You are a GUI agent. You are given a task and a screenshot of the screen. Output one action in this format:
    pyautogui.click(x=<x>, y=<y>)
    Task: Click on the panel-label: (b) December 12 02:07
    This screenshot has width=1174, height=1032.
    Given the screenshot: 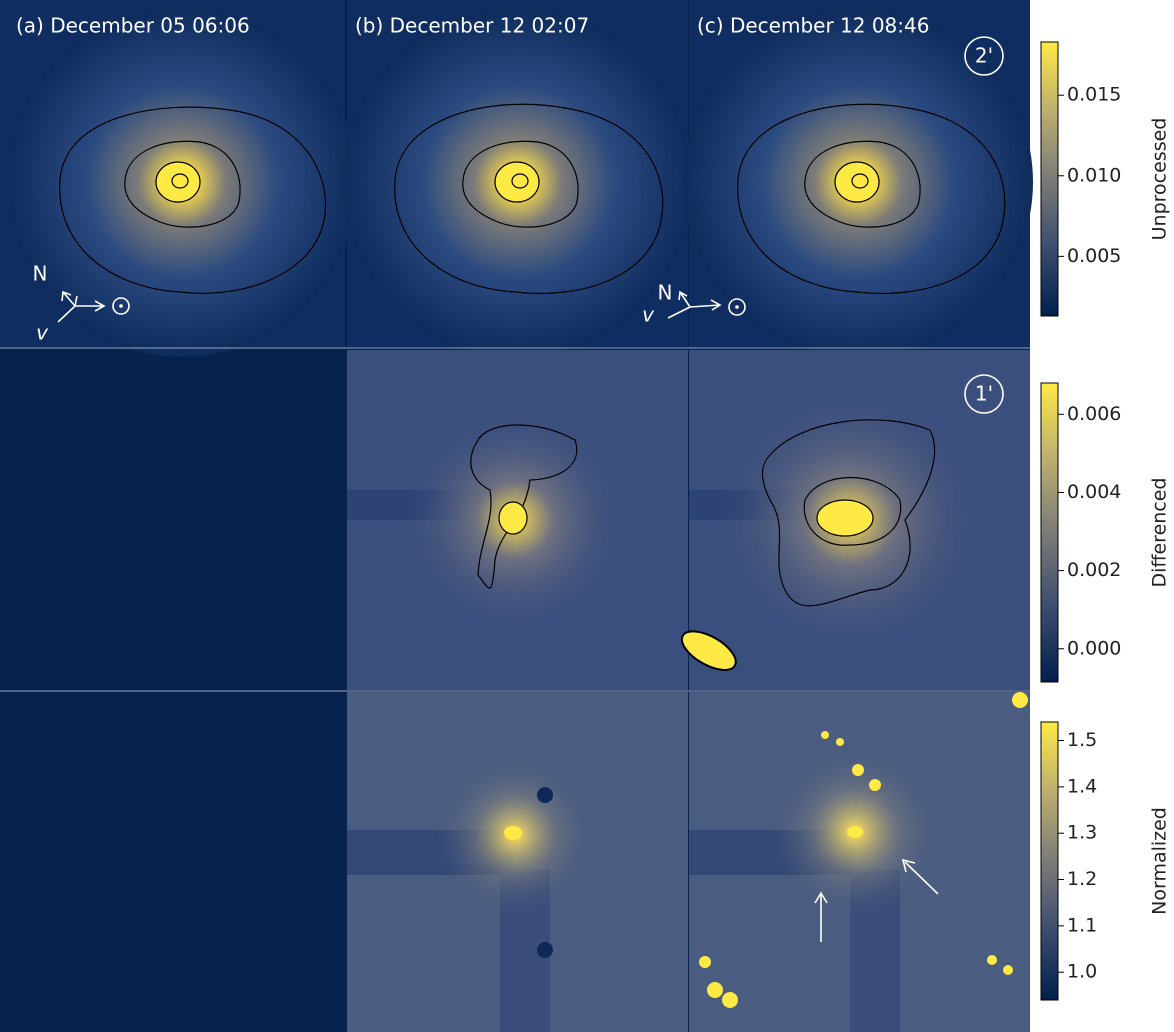 What is the action you would take?
    pyautogui.click(x=472, y=26)
    